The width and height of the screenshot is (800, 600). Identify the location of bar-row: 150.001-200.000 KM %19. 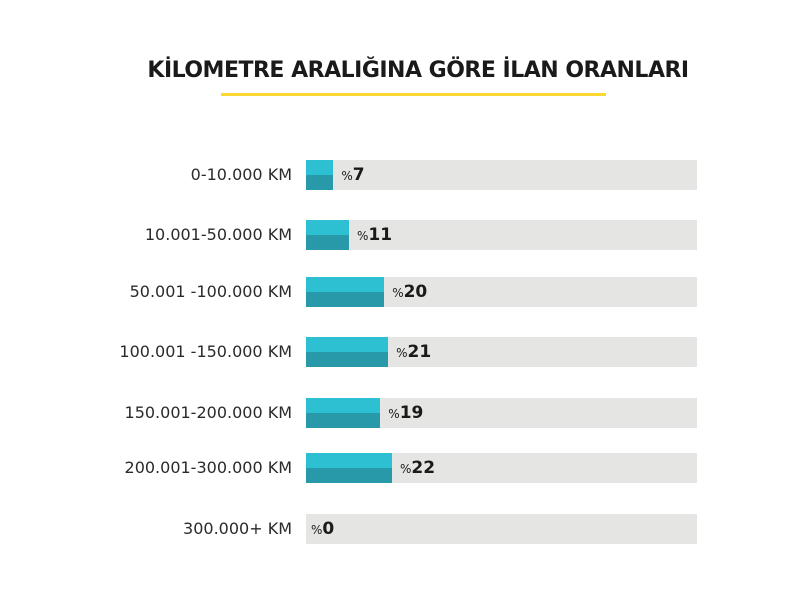
(400, 413).